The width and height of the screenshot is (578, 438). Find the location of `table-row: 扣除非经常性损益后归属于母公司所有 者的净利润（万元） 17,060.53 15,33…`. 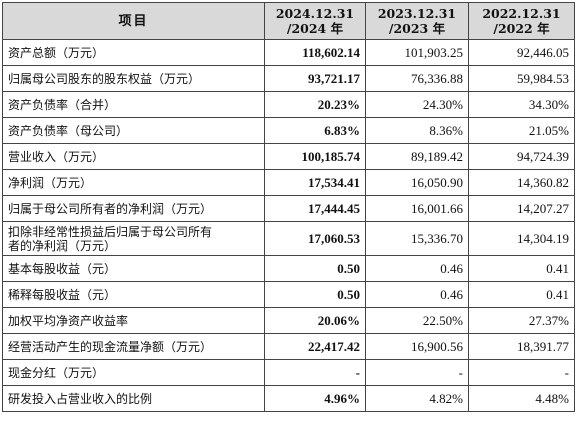

table-row: 扣除非经常性损益后归属于母公司所有 者的净利润（万元） 17,060.53 15,33… is located at coordinates (288, 238).